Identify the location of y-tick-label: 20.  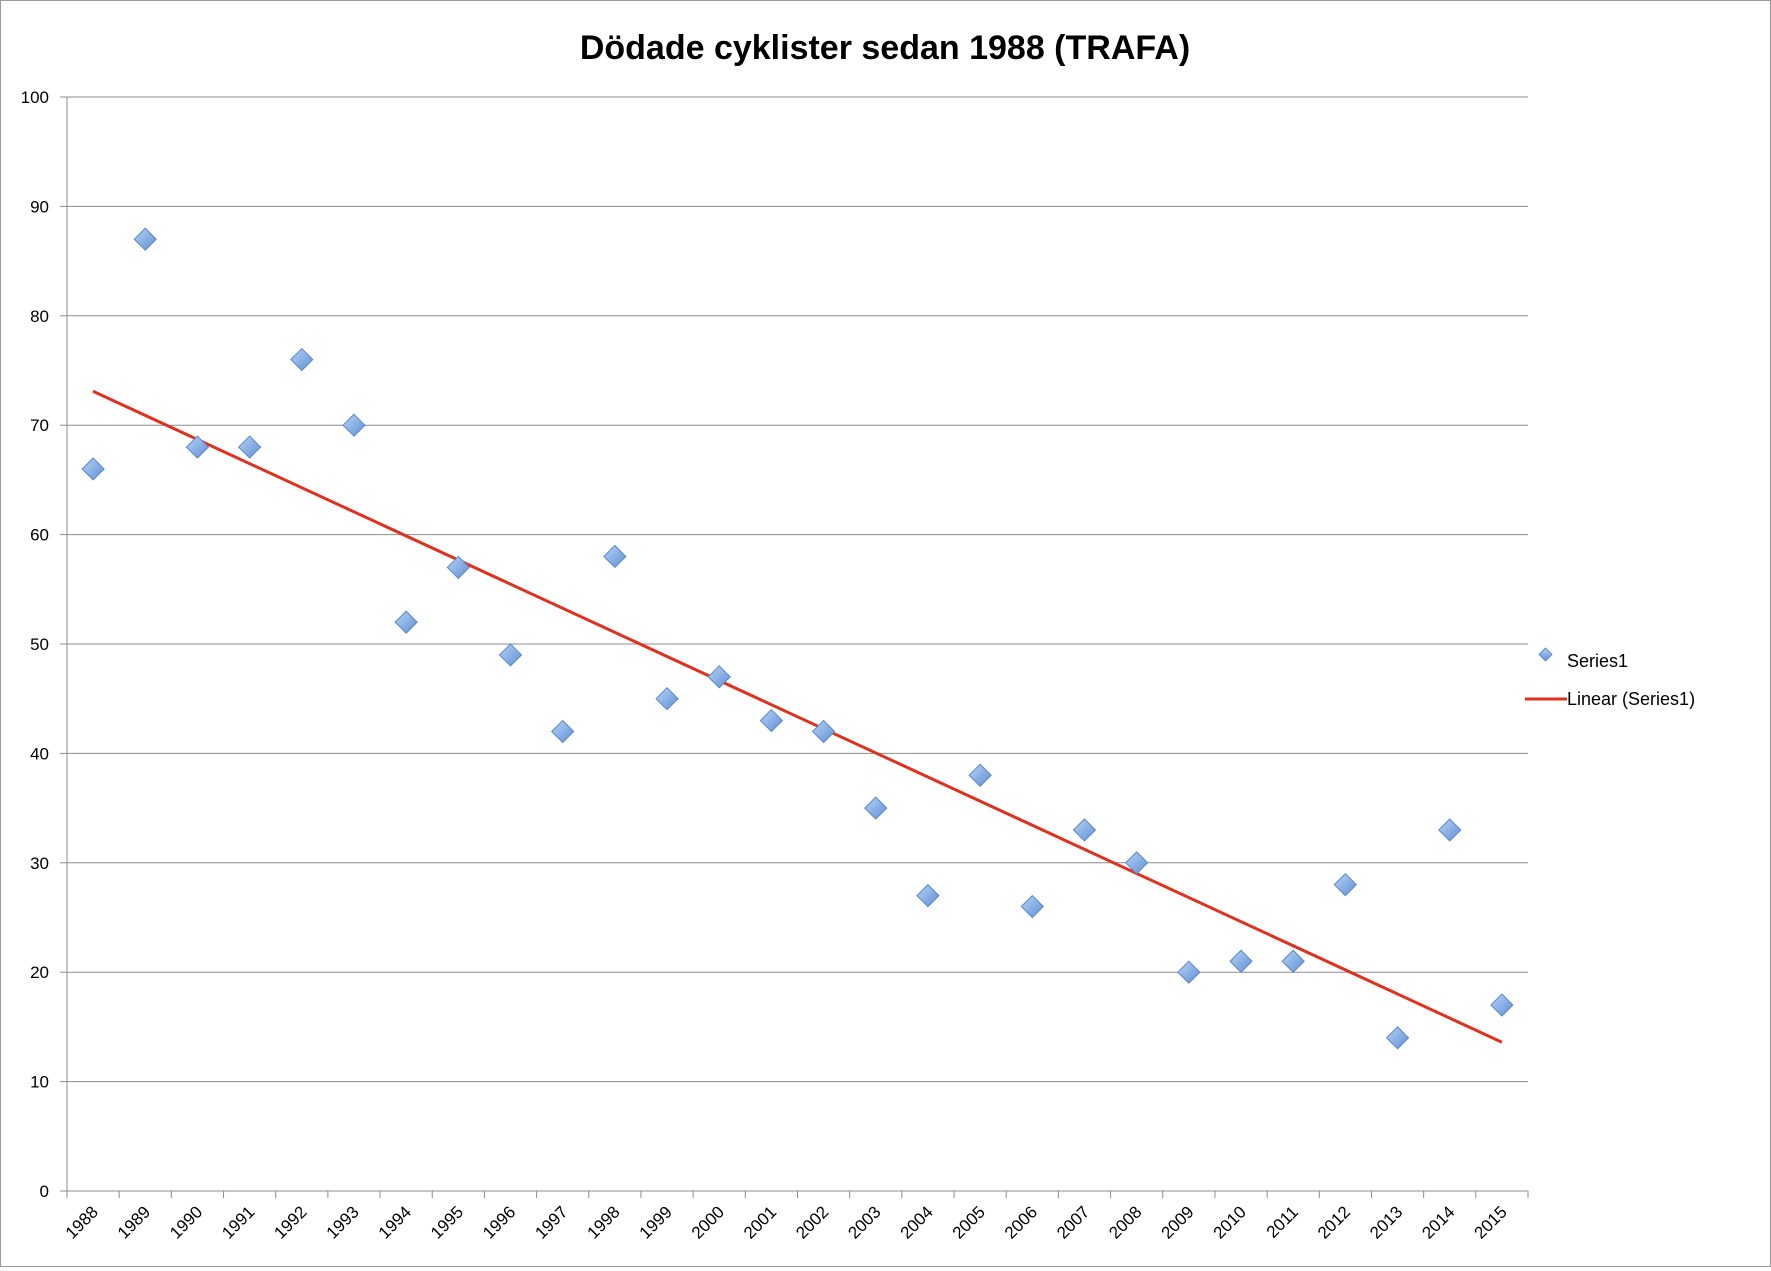
(39, 972).